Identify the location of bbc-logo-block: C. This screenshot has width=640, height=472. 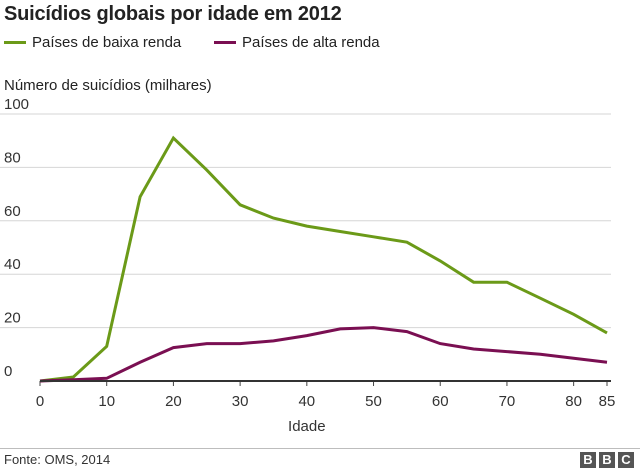
(626, 460).